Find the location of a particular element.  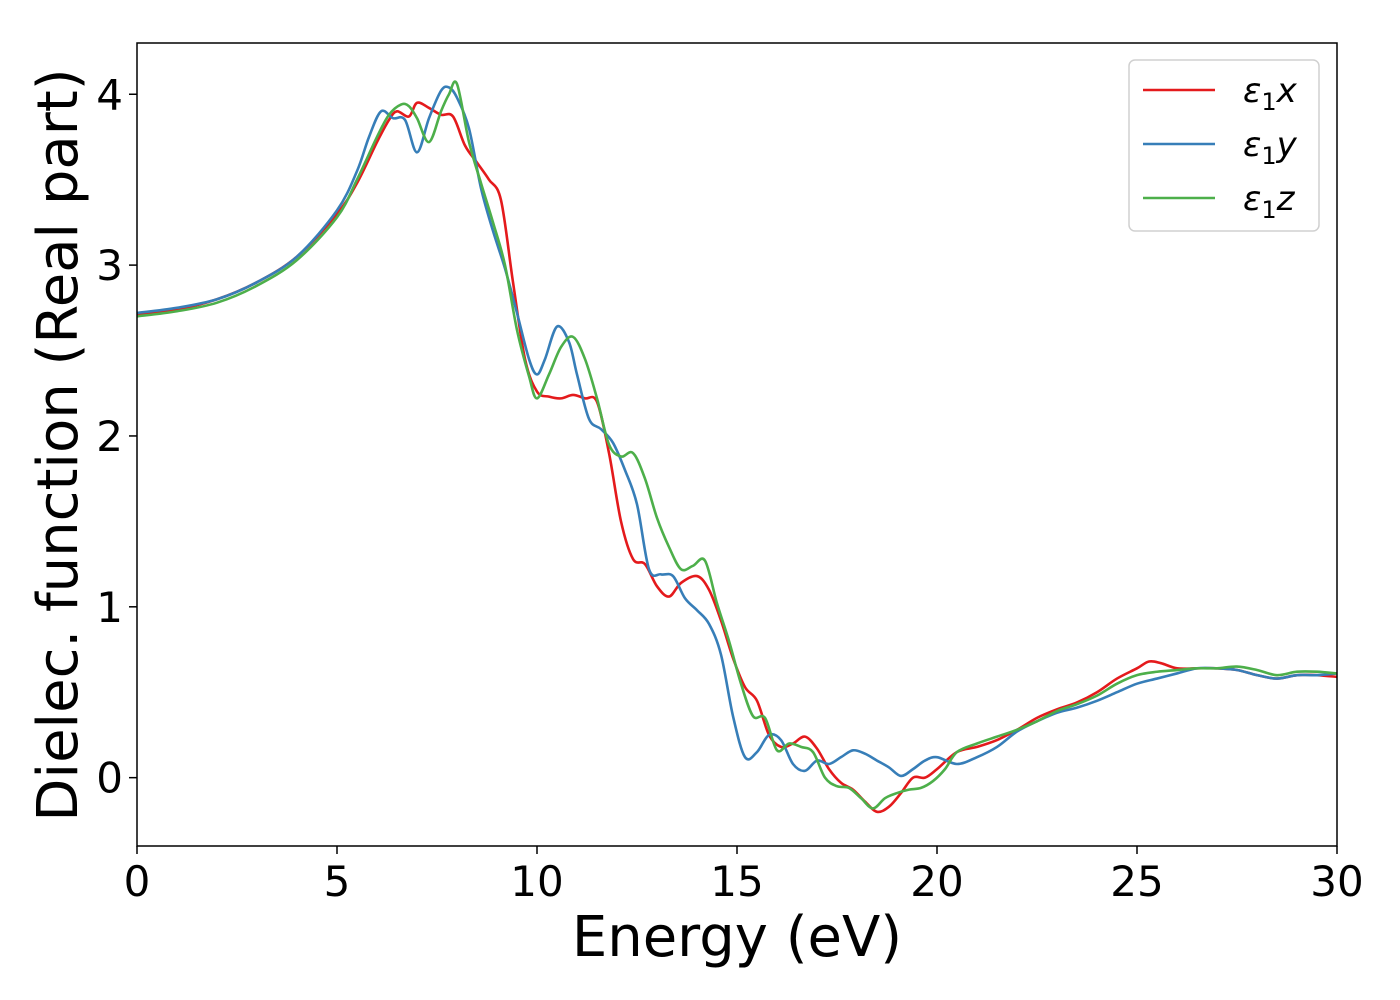

x-tick-label: 5 is located at coordinates (337, 881).